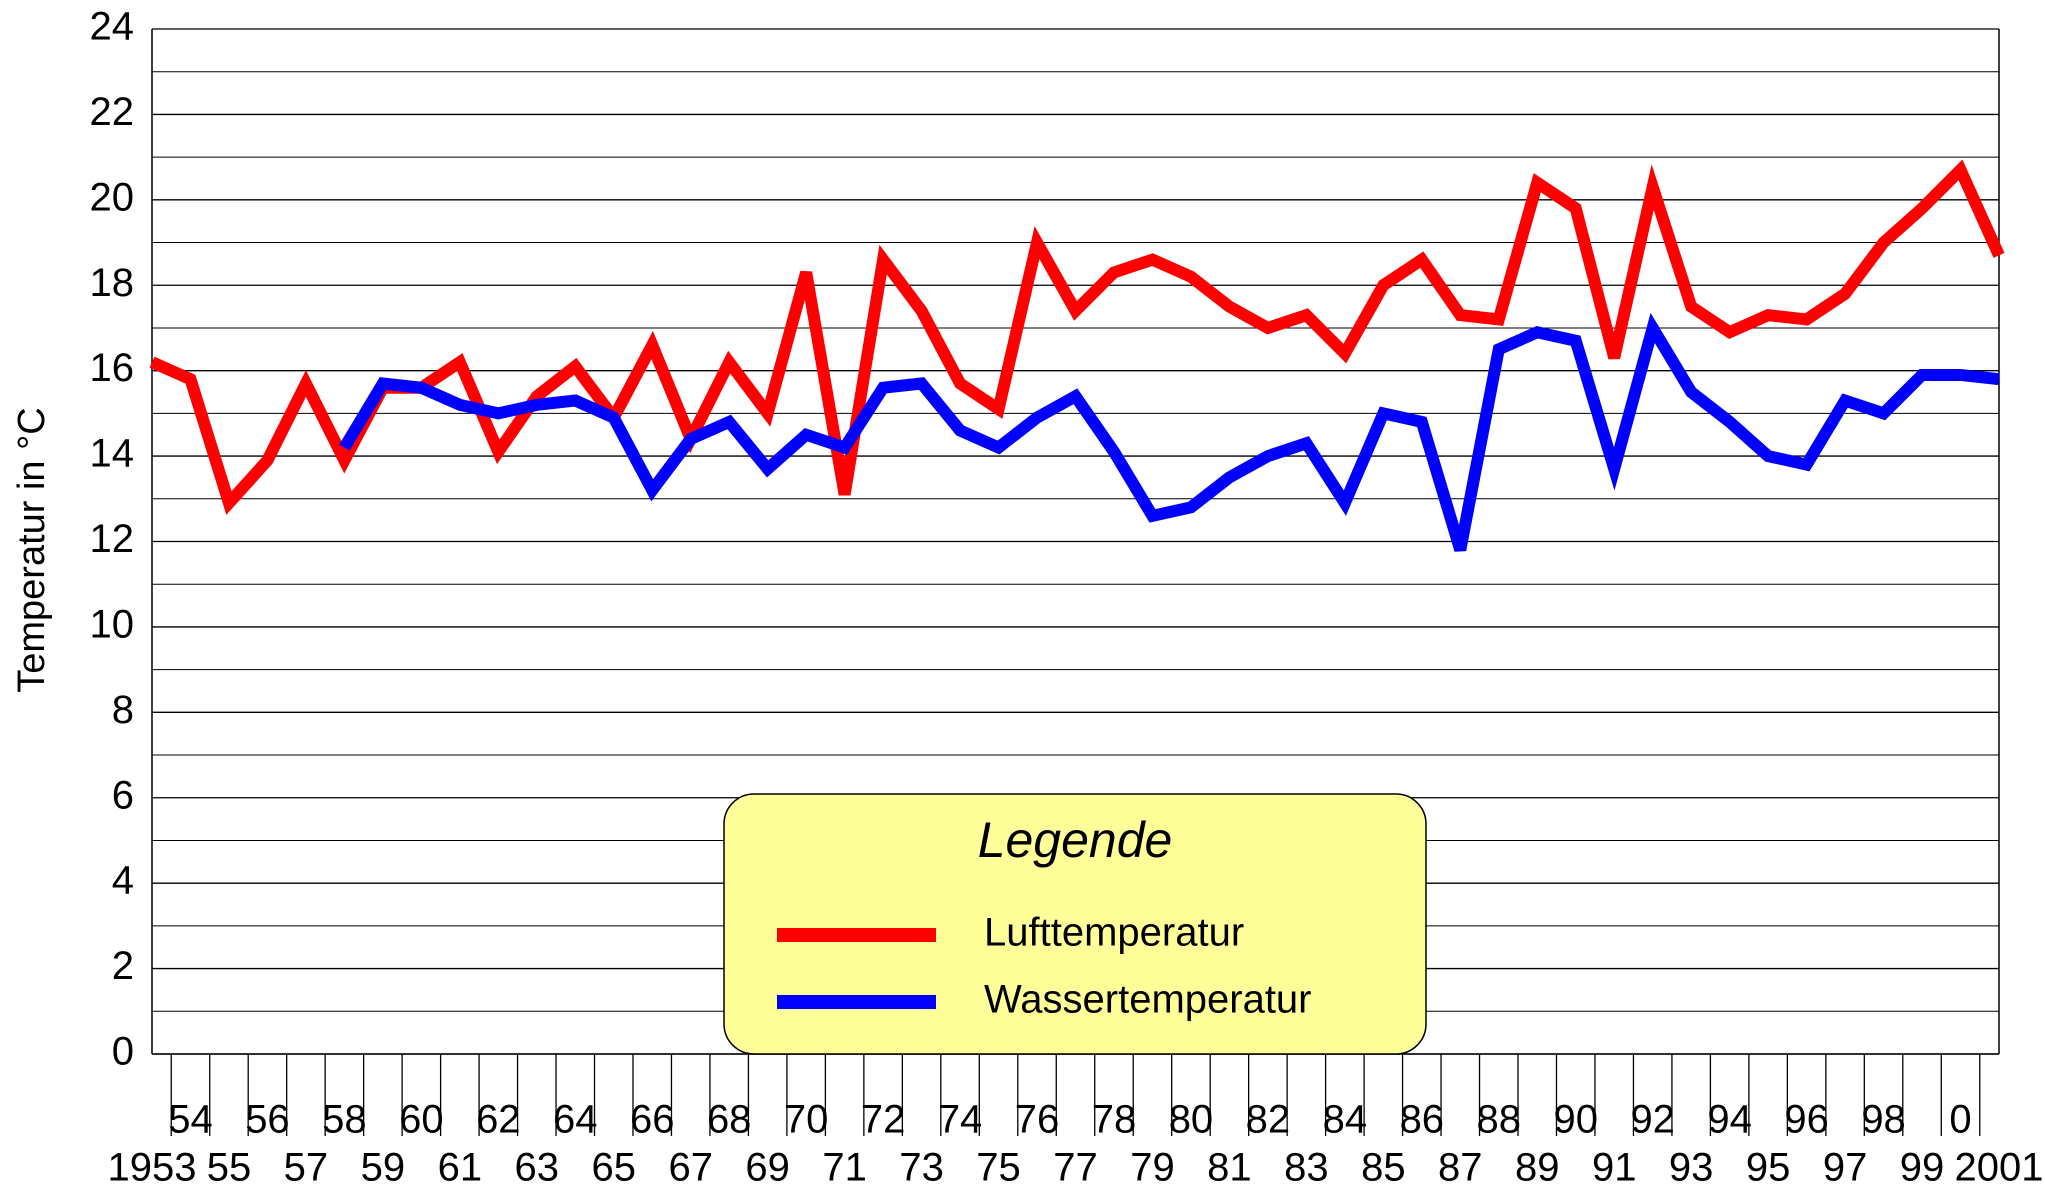 The width and height of the screenshot is (2045, 1185). I want to click on x-tick-label: 97, so click(1845, 1165).